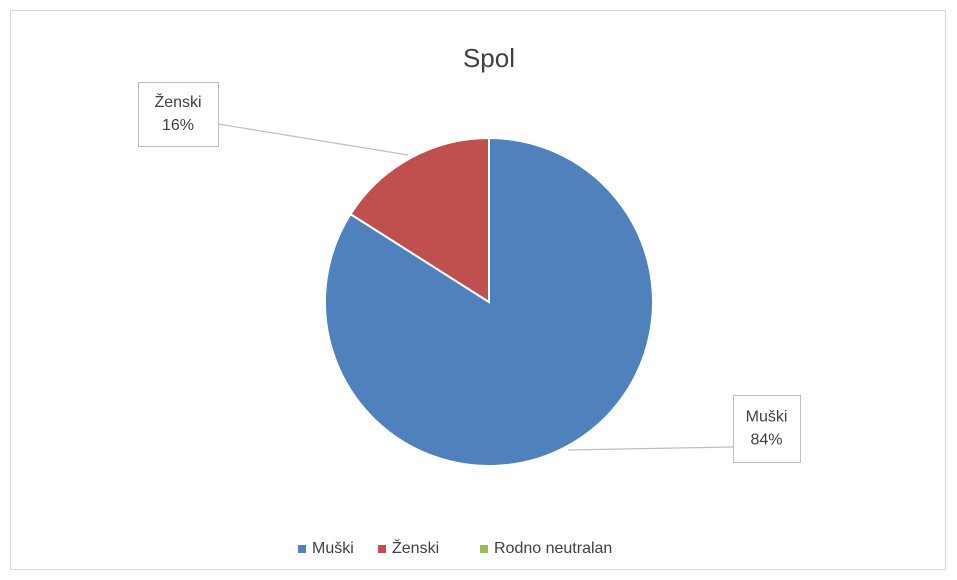 This screenshot has width=957, height=580. Describe the element at coordinates (766, 440) in the screenshot. I see `data-label-value: 84%` at that location.